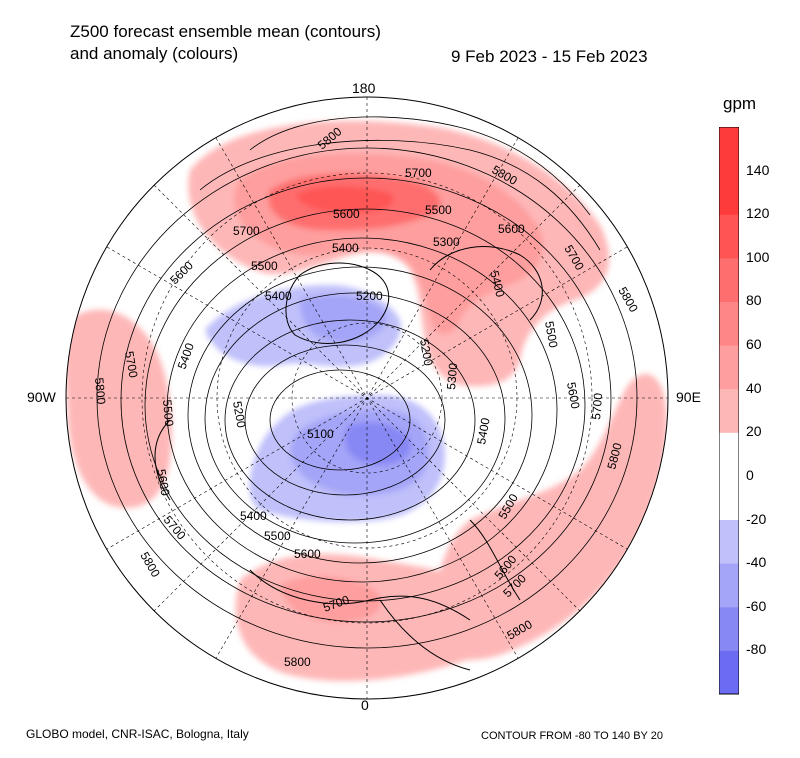 The image size is (800, 758). I want to click on colorbar-tick-label: 120, so click(758, 213).